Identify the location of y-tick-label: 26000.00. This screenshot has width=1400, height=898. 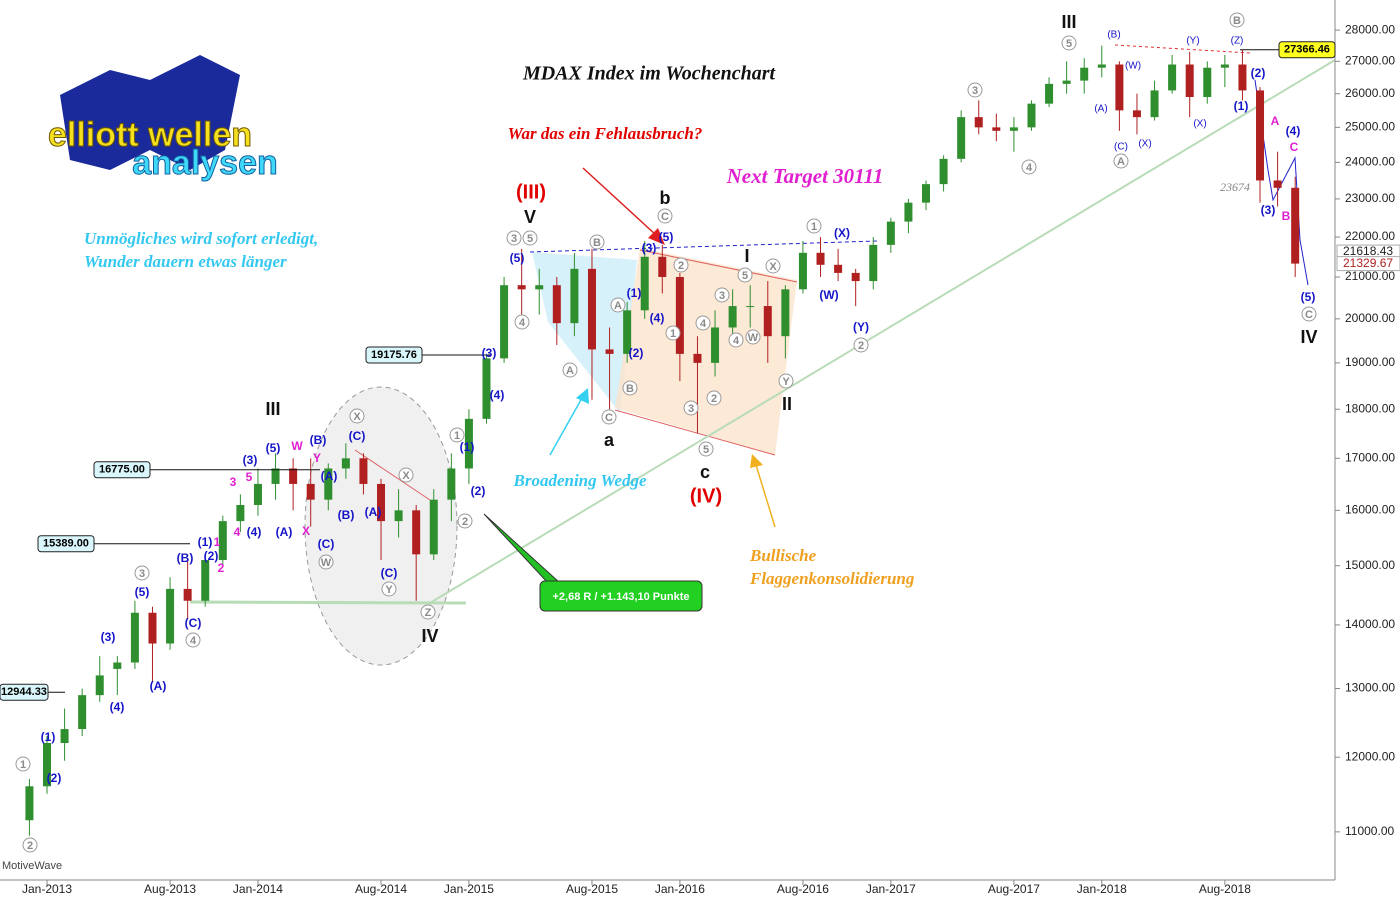
(1370, 93).